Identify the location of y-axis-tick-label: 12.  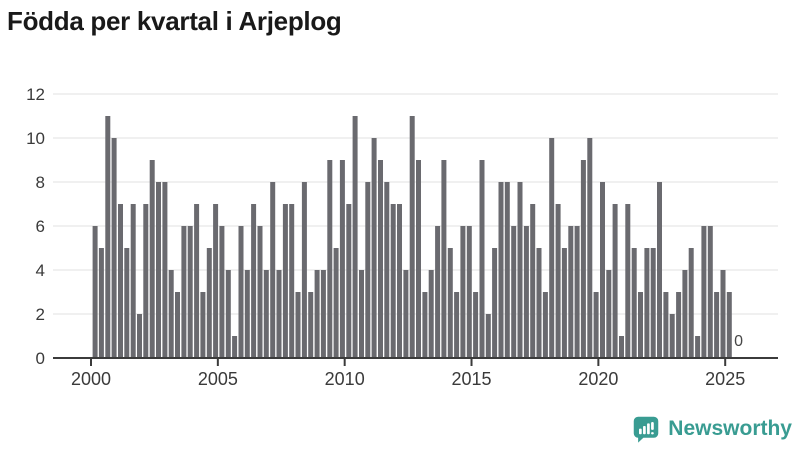
(35, 94).